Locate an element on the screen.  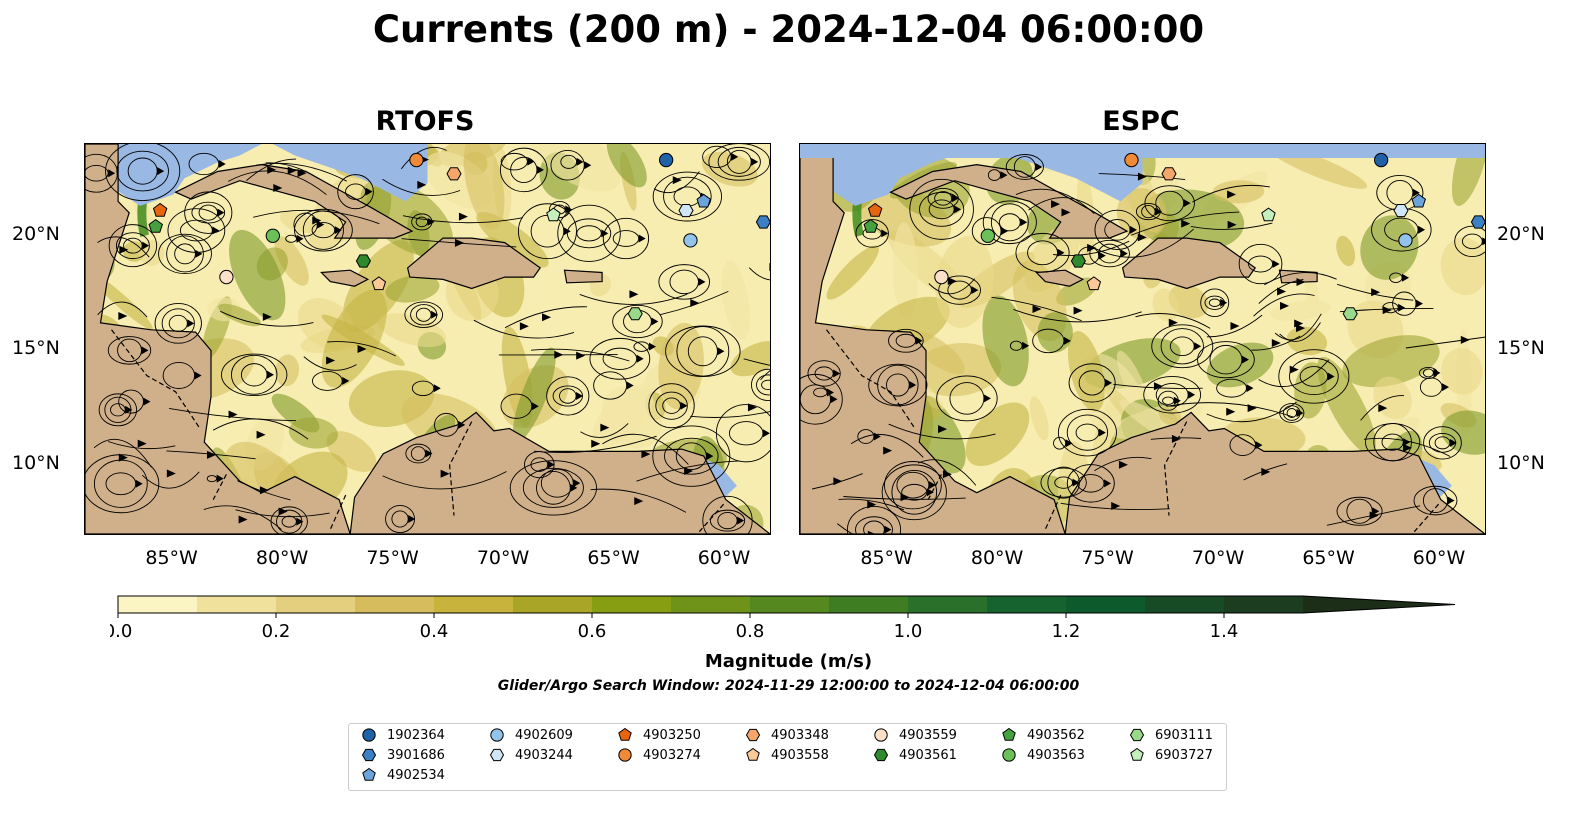
legend-label: 4903348 is located at coordinates (800, 735).